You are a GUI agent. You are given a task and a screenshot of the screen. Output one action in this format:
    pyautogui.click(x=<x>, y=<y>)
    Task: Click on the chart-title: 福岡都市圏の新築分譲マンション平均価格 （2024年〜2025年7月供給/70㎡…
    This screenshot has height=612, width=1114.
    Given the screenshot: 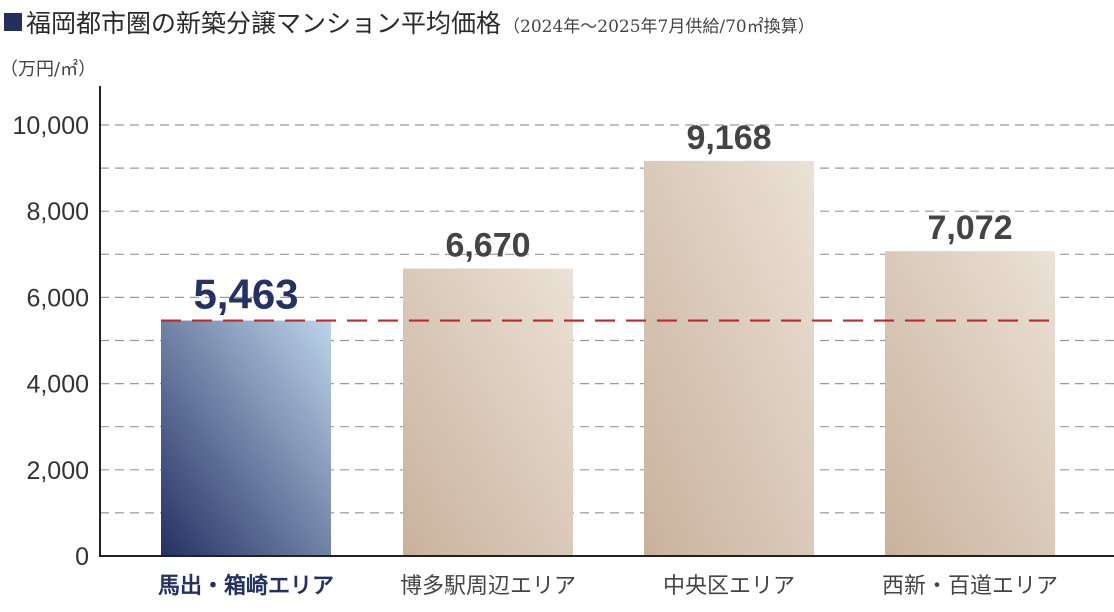 What is the action you would take?
    pyautogui.click(x=409, y=22)
    